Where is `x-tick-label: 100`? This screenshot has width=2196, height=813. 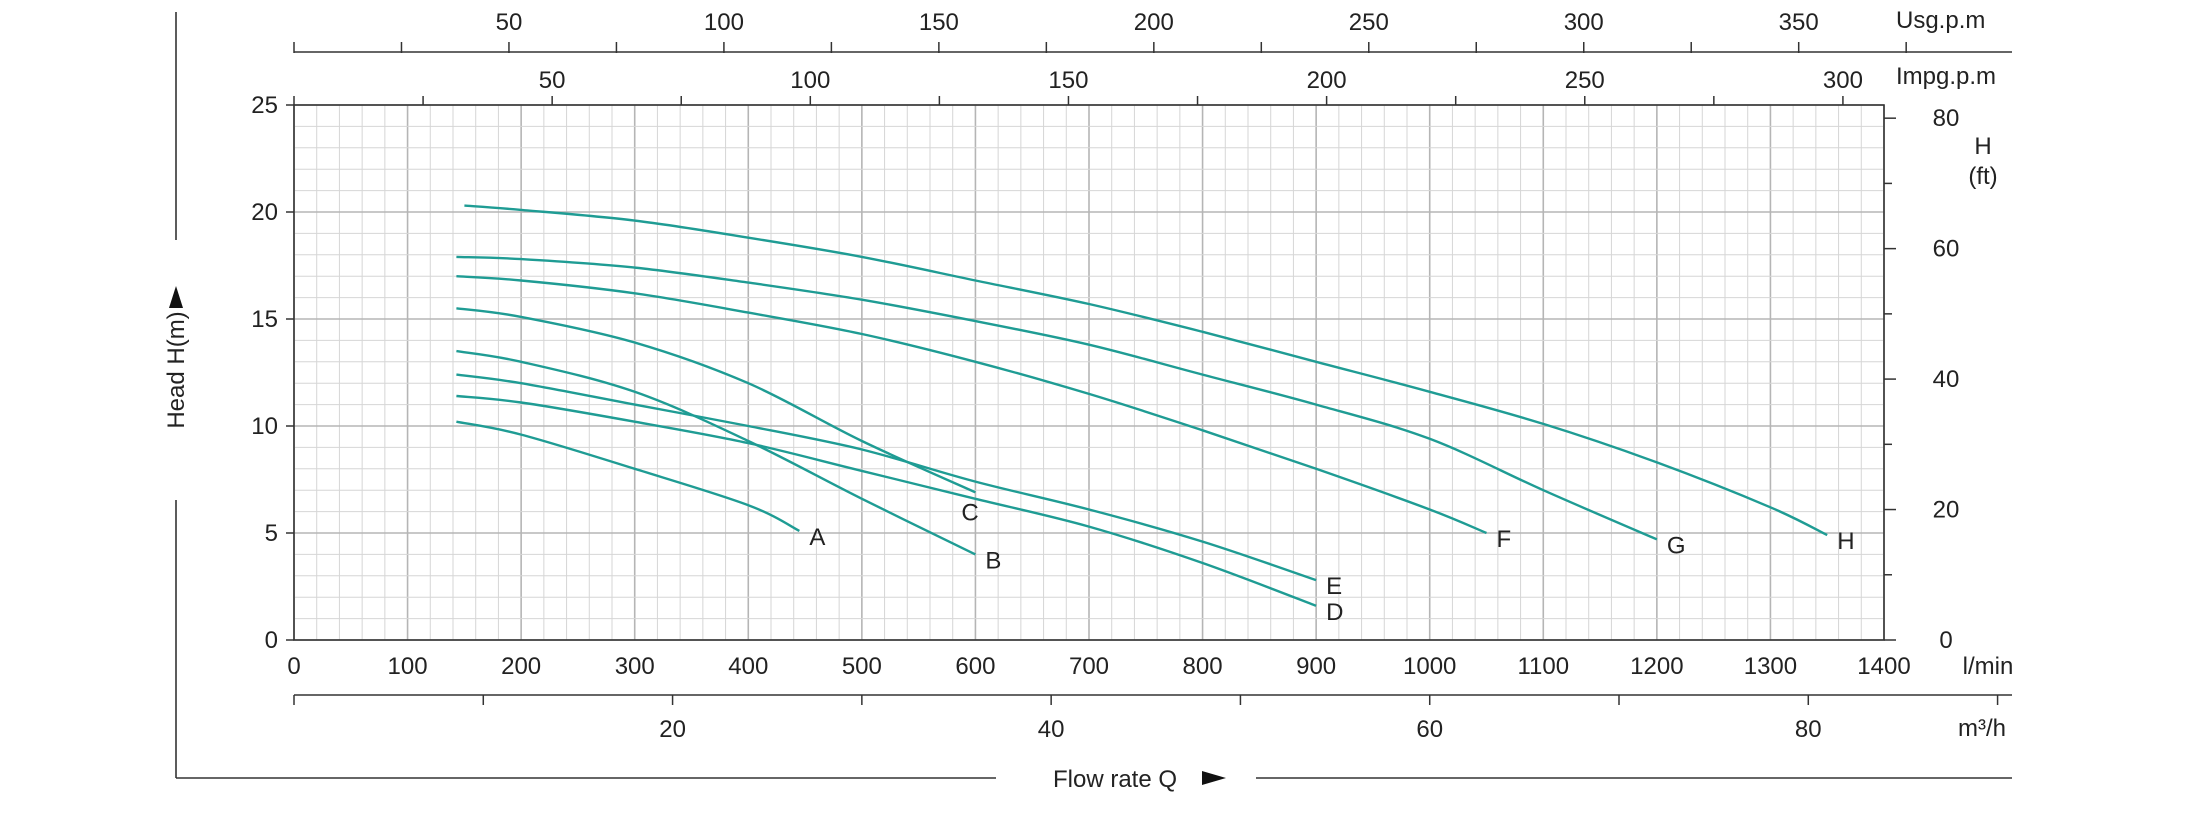 x-tick-label: 100 is located at coordinates (408, 666).